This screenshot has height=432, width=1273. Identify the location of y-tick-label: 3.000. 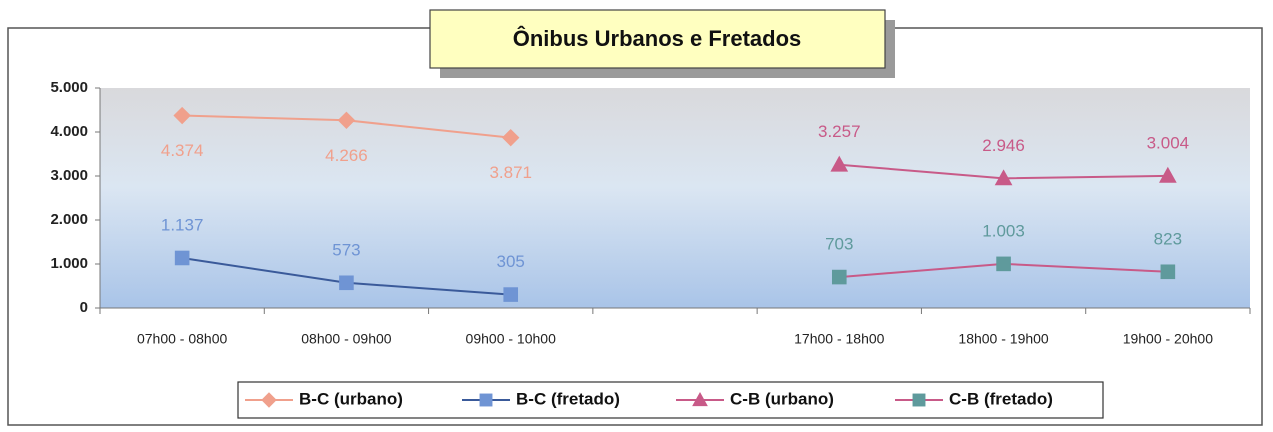
(69, 175).